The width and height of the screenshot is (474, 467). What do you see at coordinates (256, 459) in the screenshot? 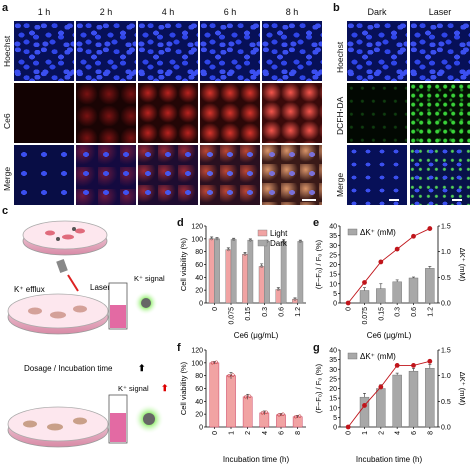
I see `x-axis-title: Incubation time (h)` at bounding box center [256, 459].